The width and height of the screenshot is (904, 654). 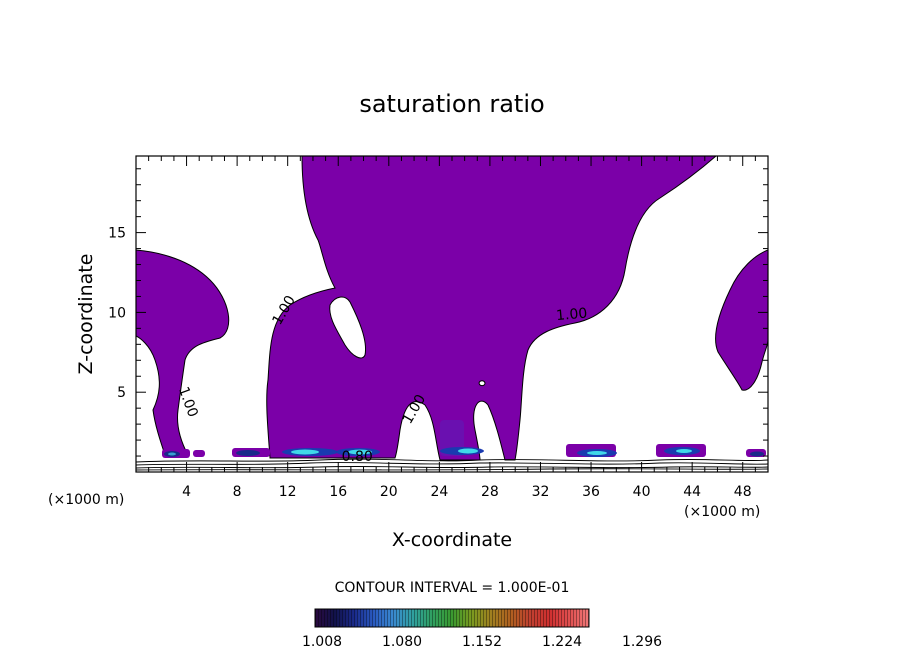 What do you see at coordinates (452, 588) in the screenshot?
I see `contour-interval-text: CONTOUR INTERVAL = 1.000E-01` at bounding box center [452, 588].